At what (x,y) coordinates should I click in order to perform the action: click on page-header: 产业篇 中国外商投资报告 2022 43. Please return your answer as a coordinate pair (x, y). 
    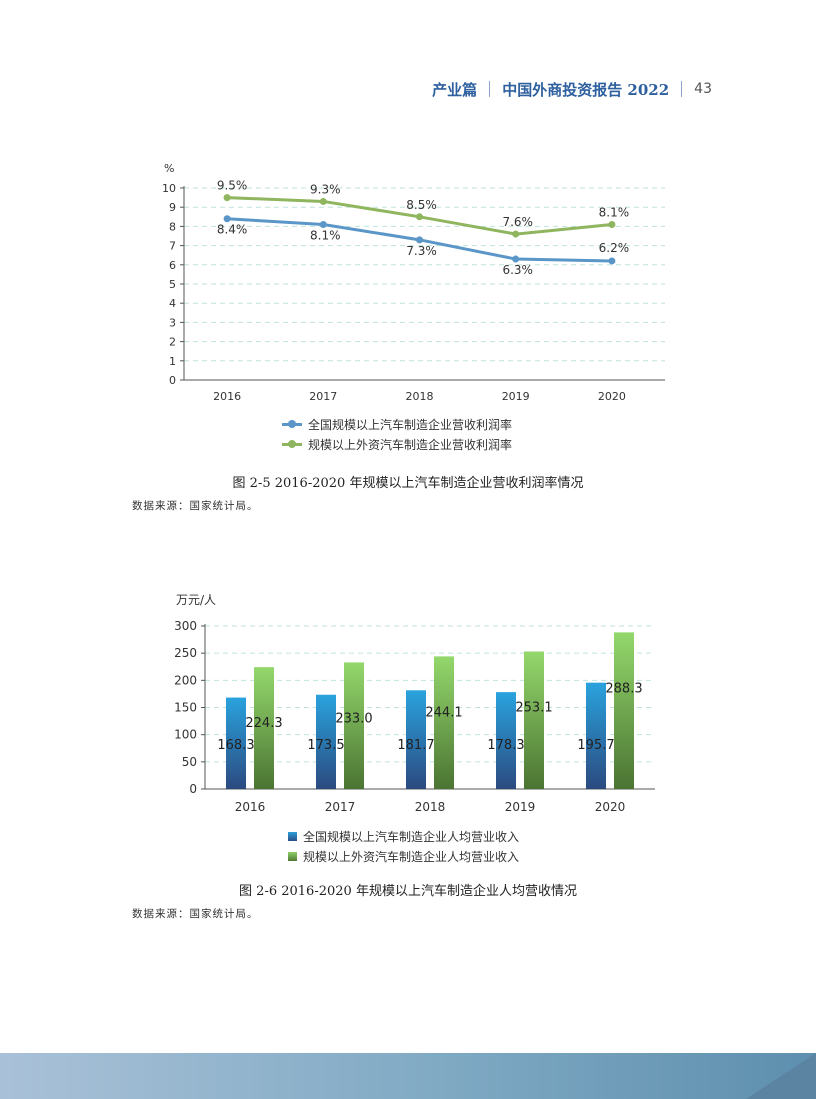
    Looking at the image, I should click on (572, 89).